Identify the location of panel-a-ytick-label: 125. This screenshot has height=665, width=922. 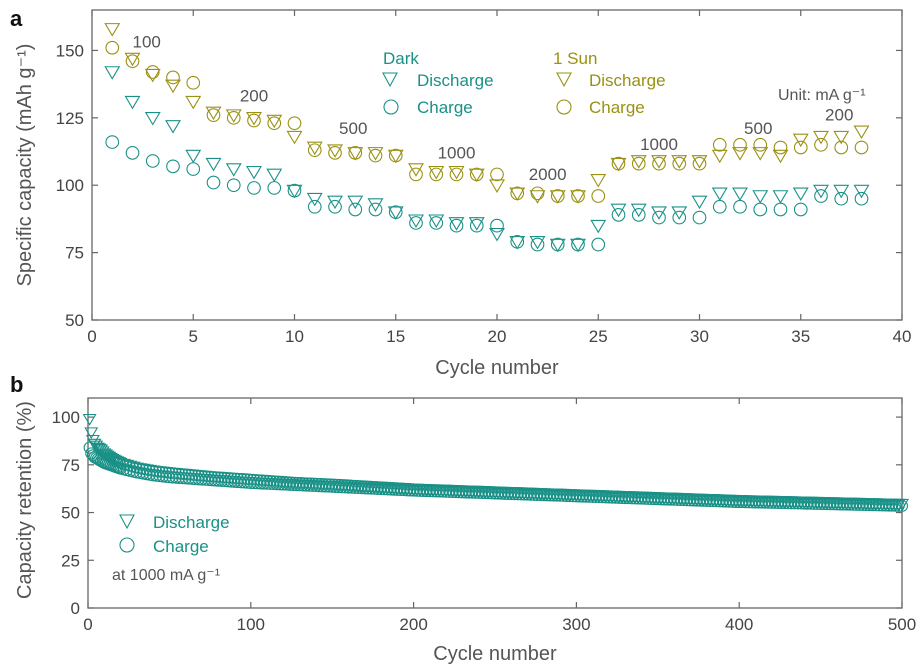
(70, 118).